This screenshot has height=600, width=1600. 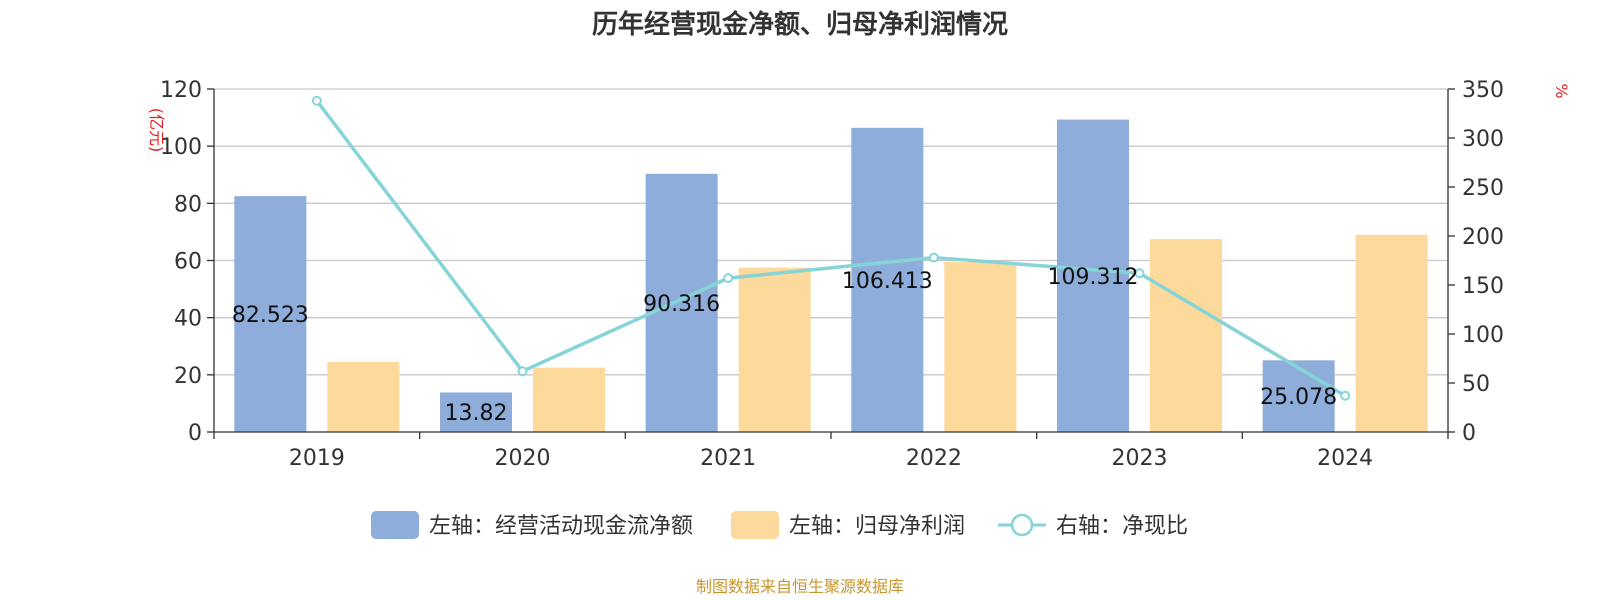 I want to click on right-axis-tick-label: 0, so click(x=1469, y=433).